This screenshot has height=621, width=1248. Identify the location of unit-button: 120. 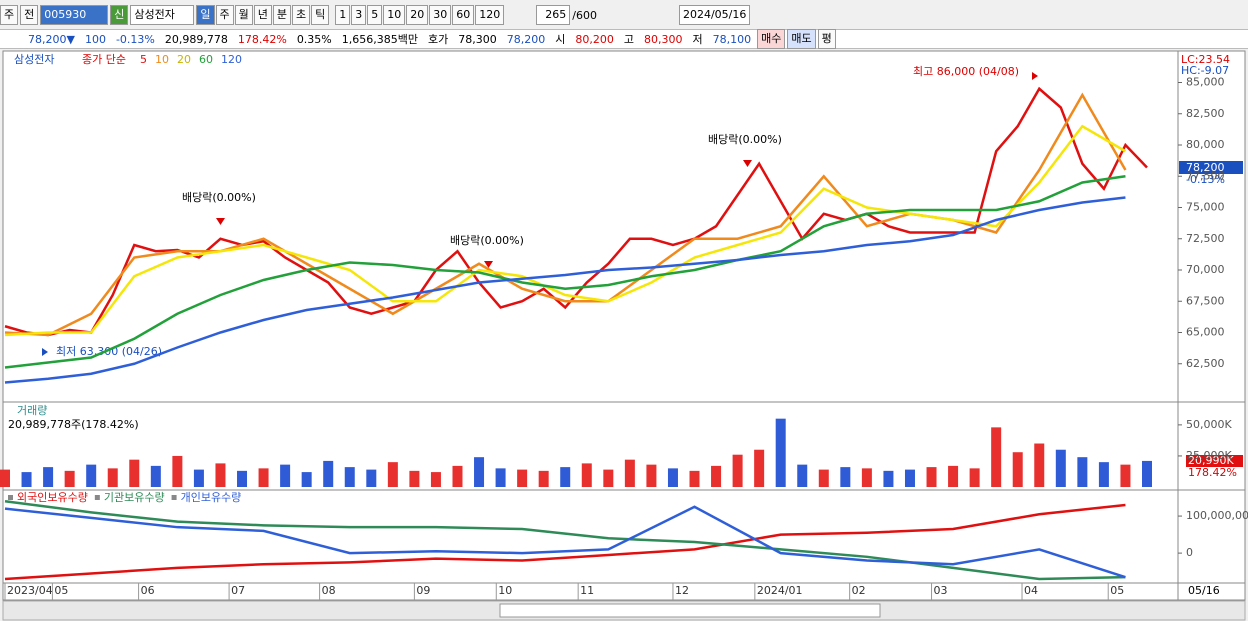
(490, 15).